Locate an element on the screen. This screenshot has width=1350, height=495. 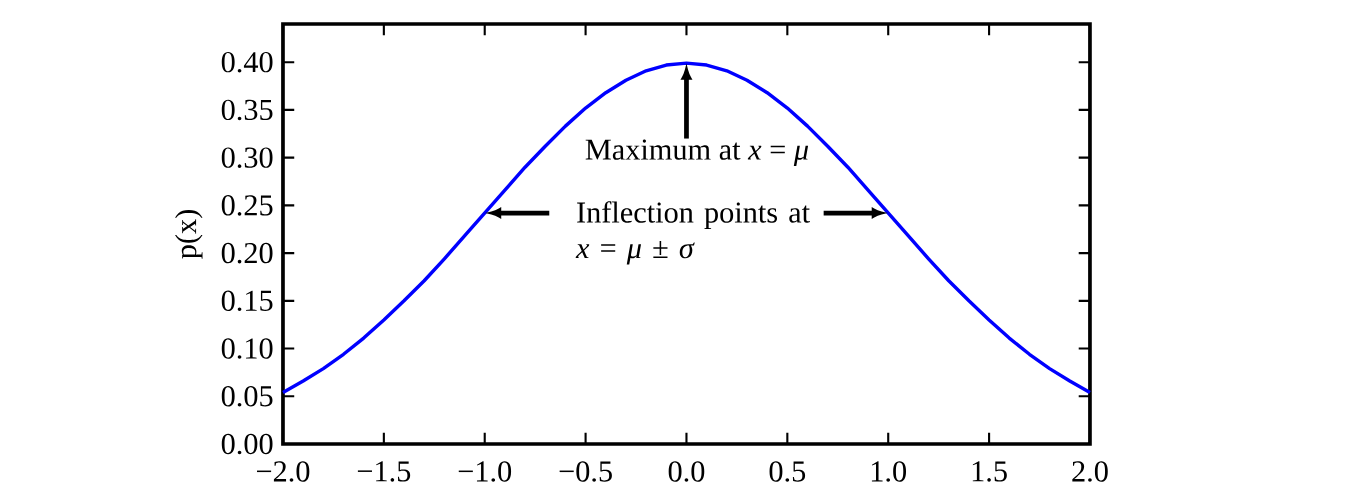
annotation: Maximum at x = μ is located at coordinates (697, 153).